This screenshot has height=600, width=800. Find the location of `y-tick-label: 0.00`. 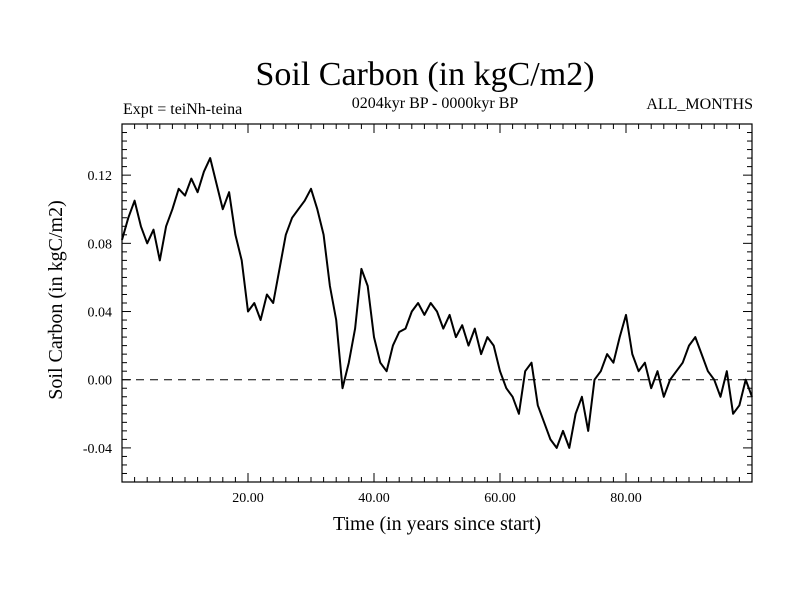

y-tick-label: 0.00 is located at coordinates (100, 381).